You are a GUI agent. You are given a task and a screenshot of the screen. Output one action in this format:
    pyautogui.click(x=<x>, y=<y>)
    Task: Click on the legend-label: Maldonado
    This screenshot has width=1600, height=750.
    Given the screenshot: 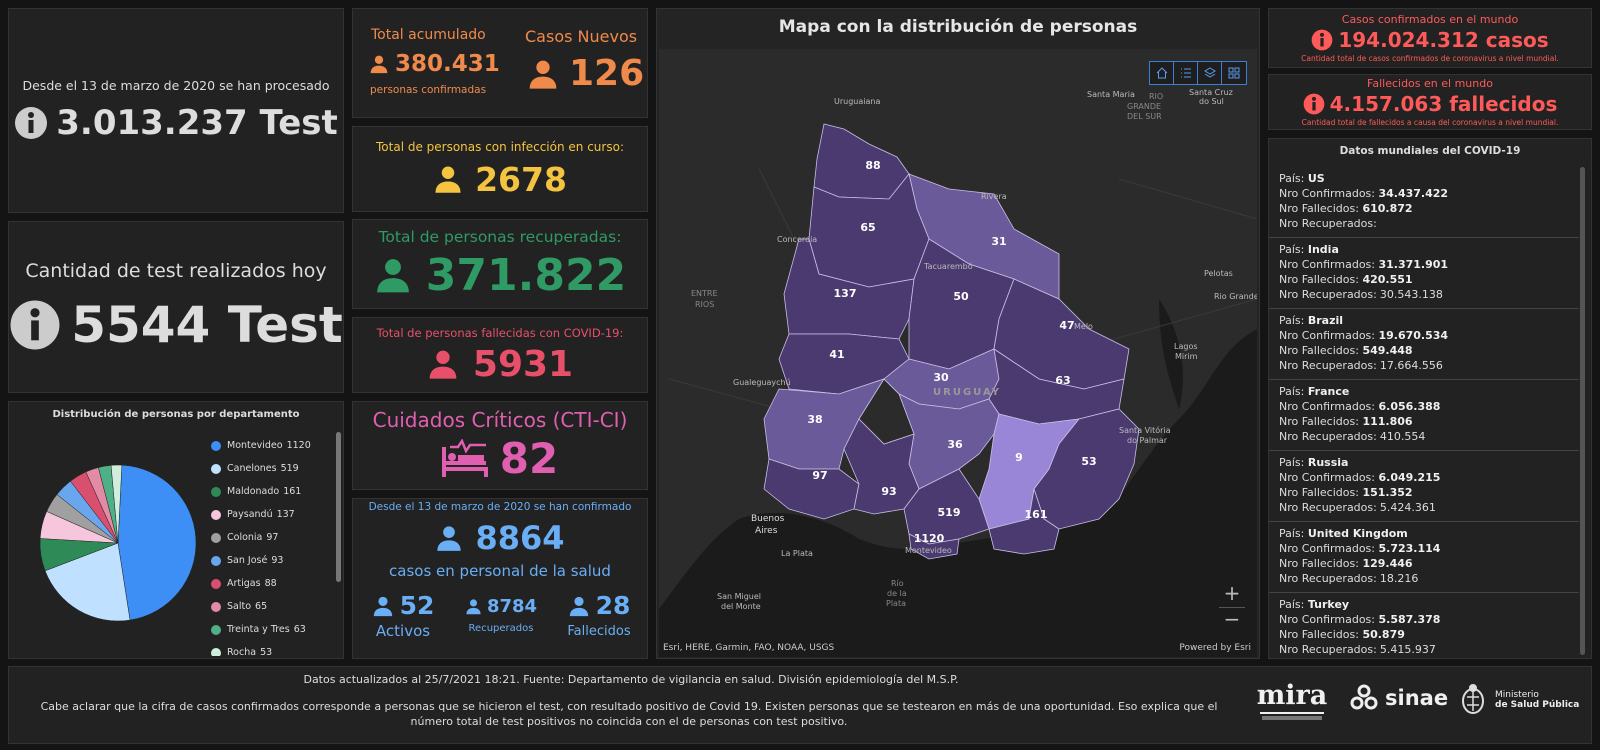 What is the action you would take?
    pyautogui.click(x=253, y=491)
    